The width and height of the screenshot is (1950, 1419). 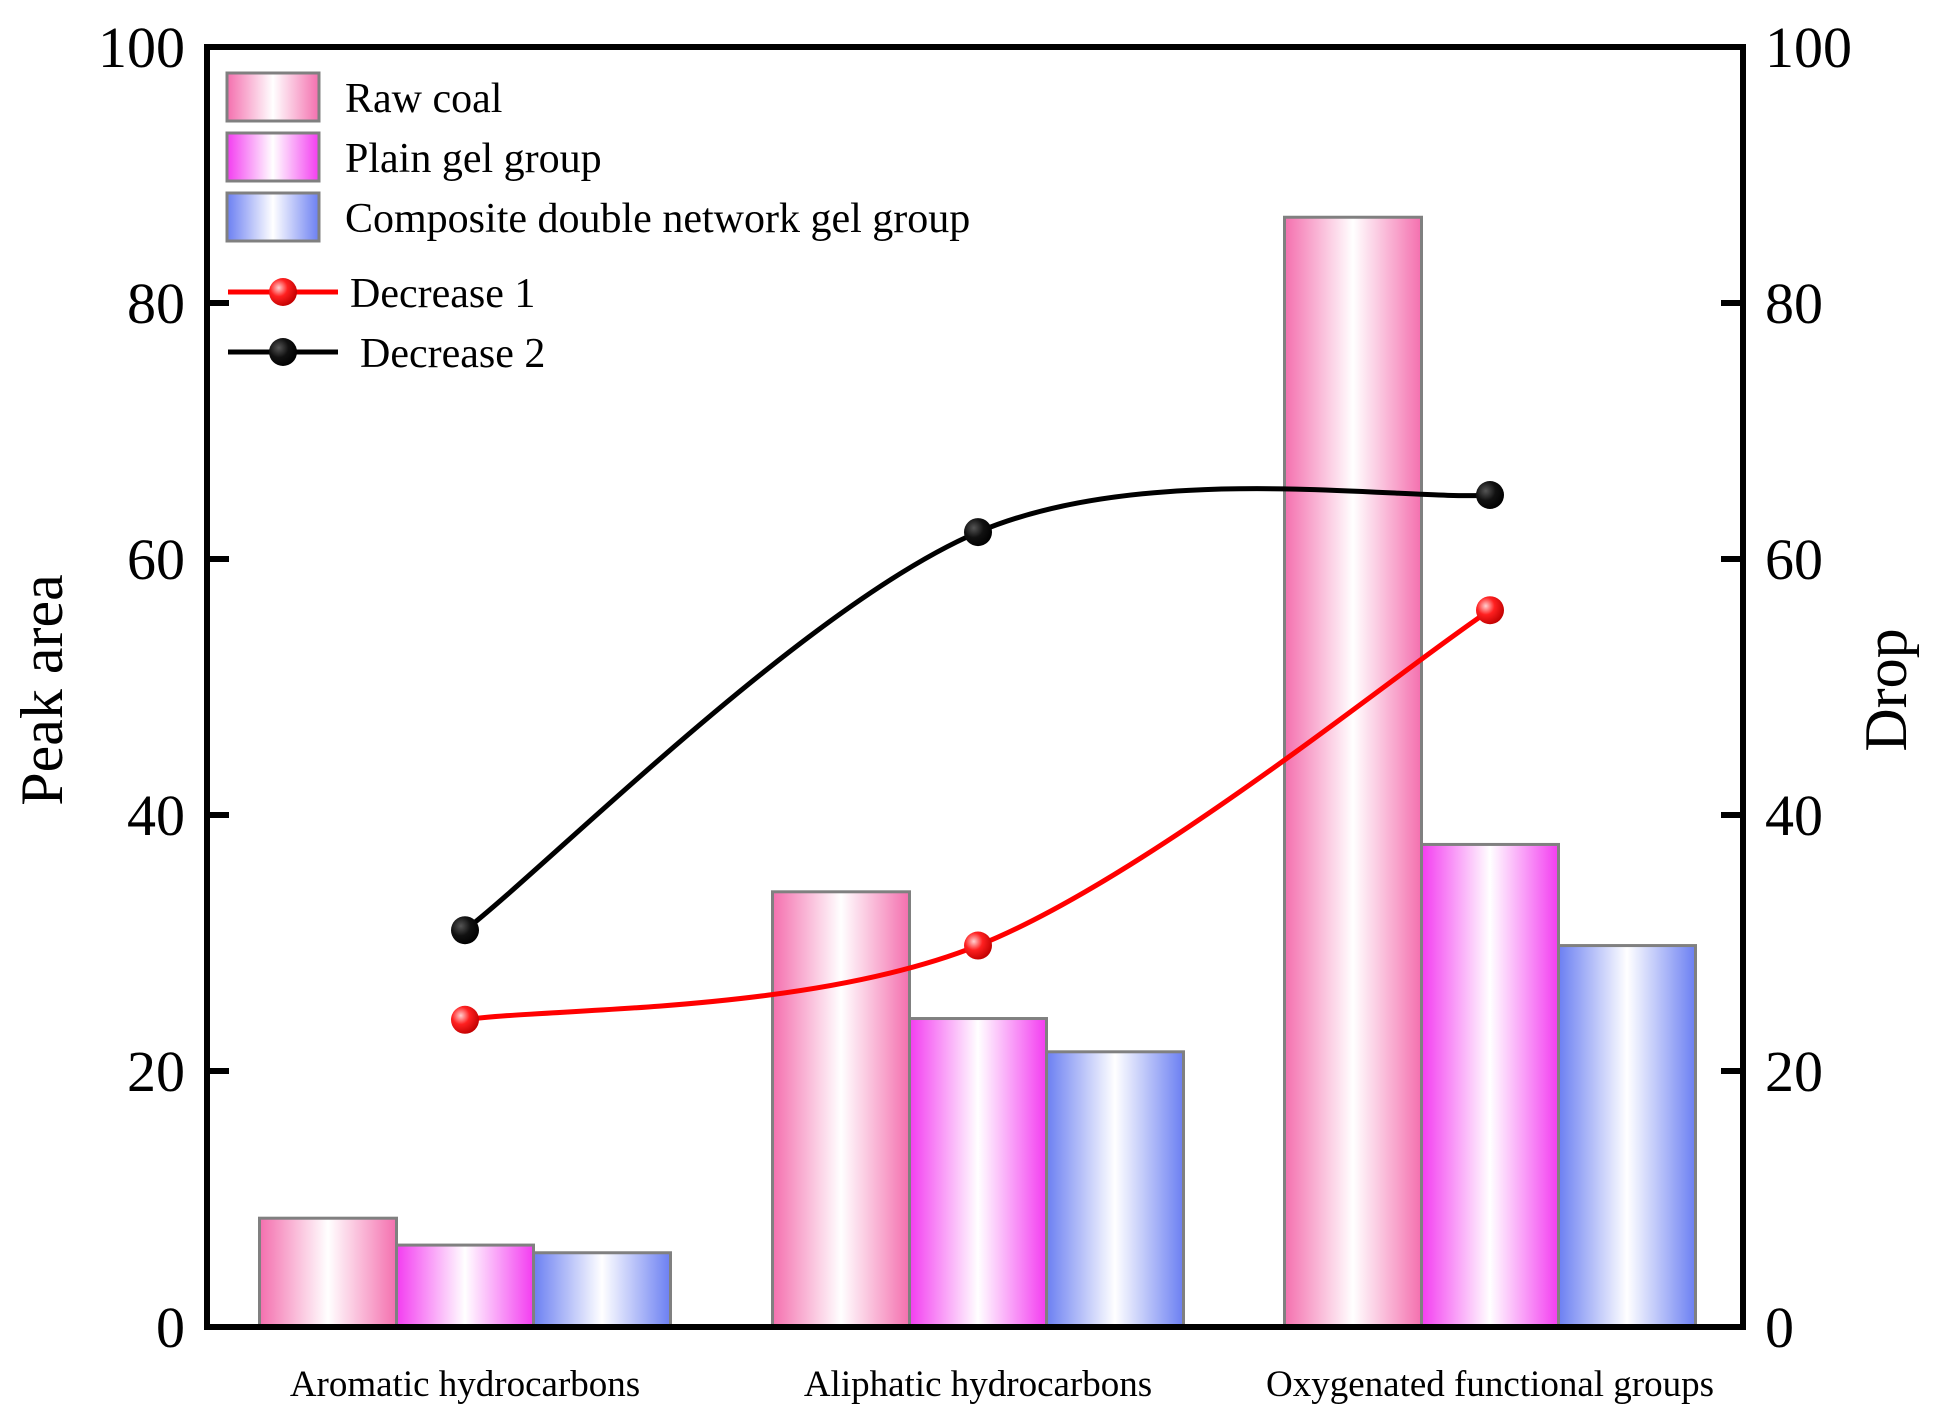 What do you see at coordinates (452, 354) in the screenshot?
I see `legend-label-decrease-2: Decrease 2` at bounding box center [452, 354].